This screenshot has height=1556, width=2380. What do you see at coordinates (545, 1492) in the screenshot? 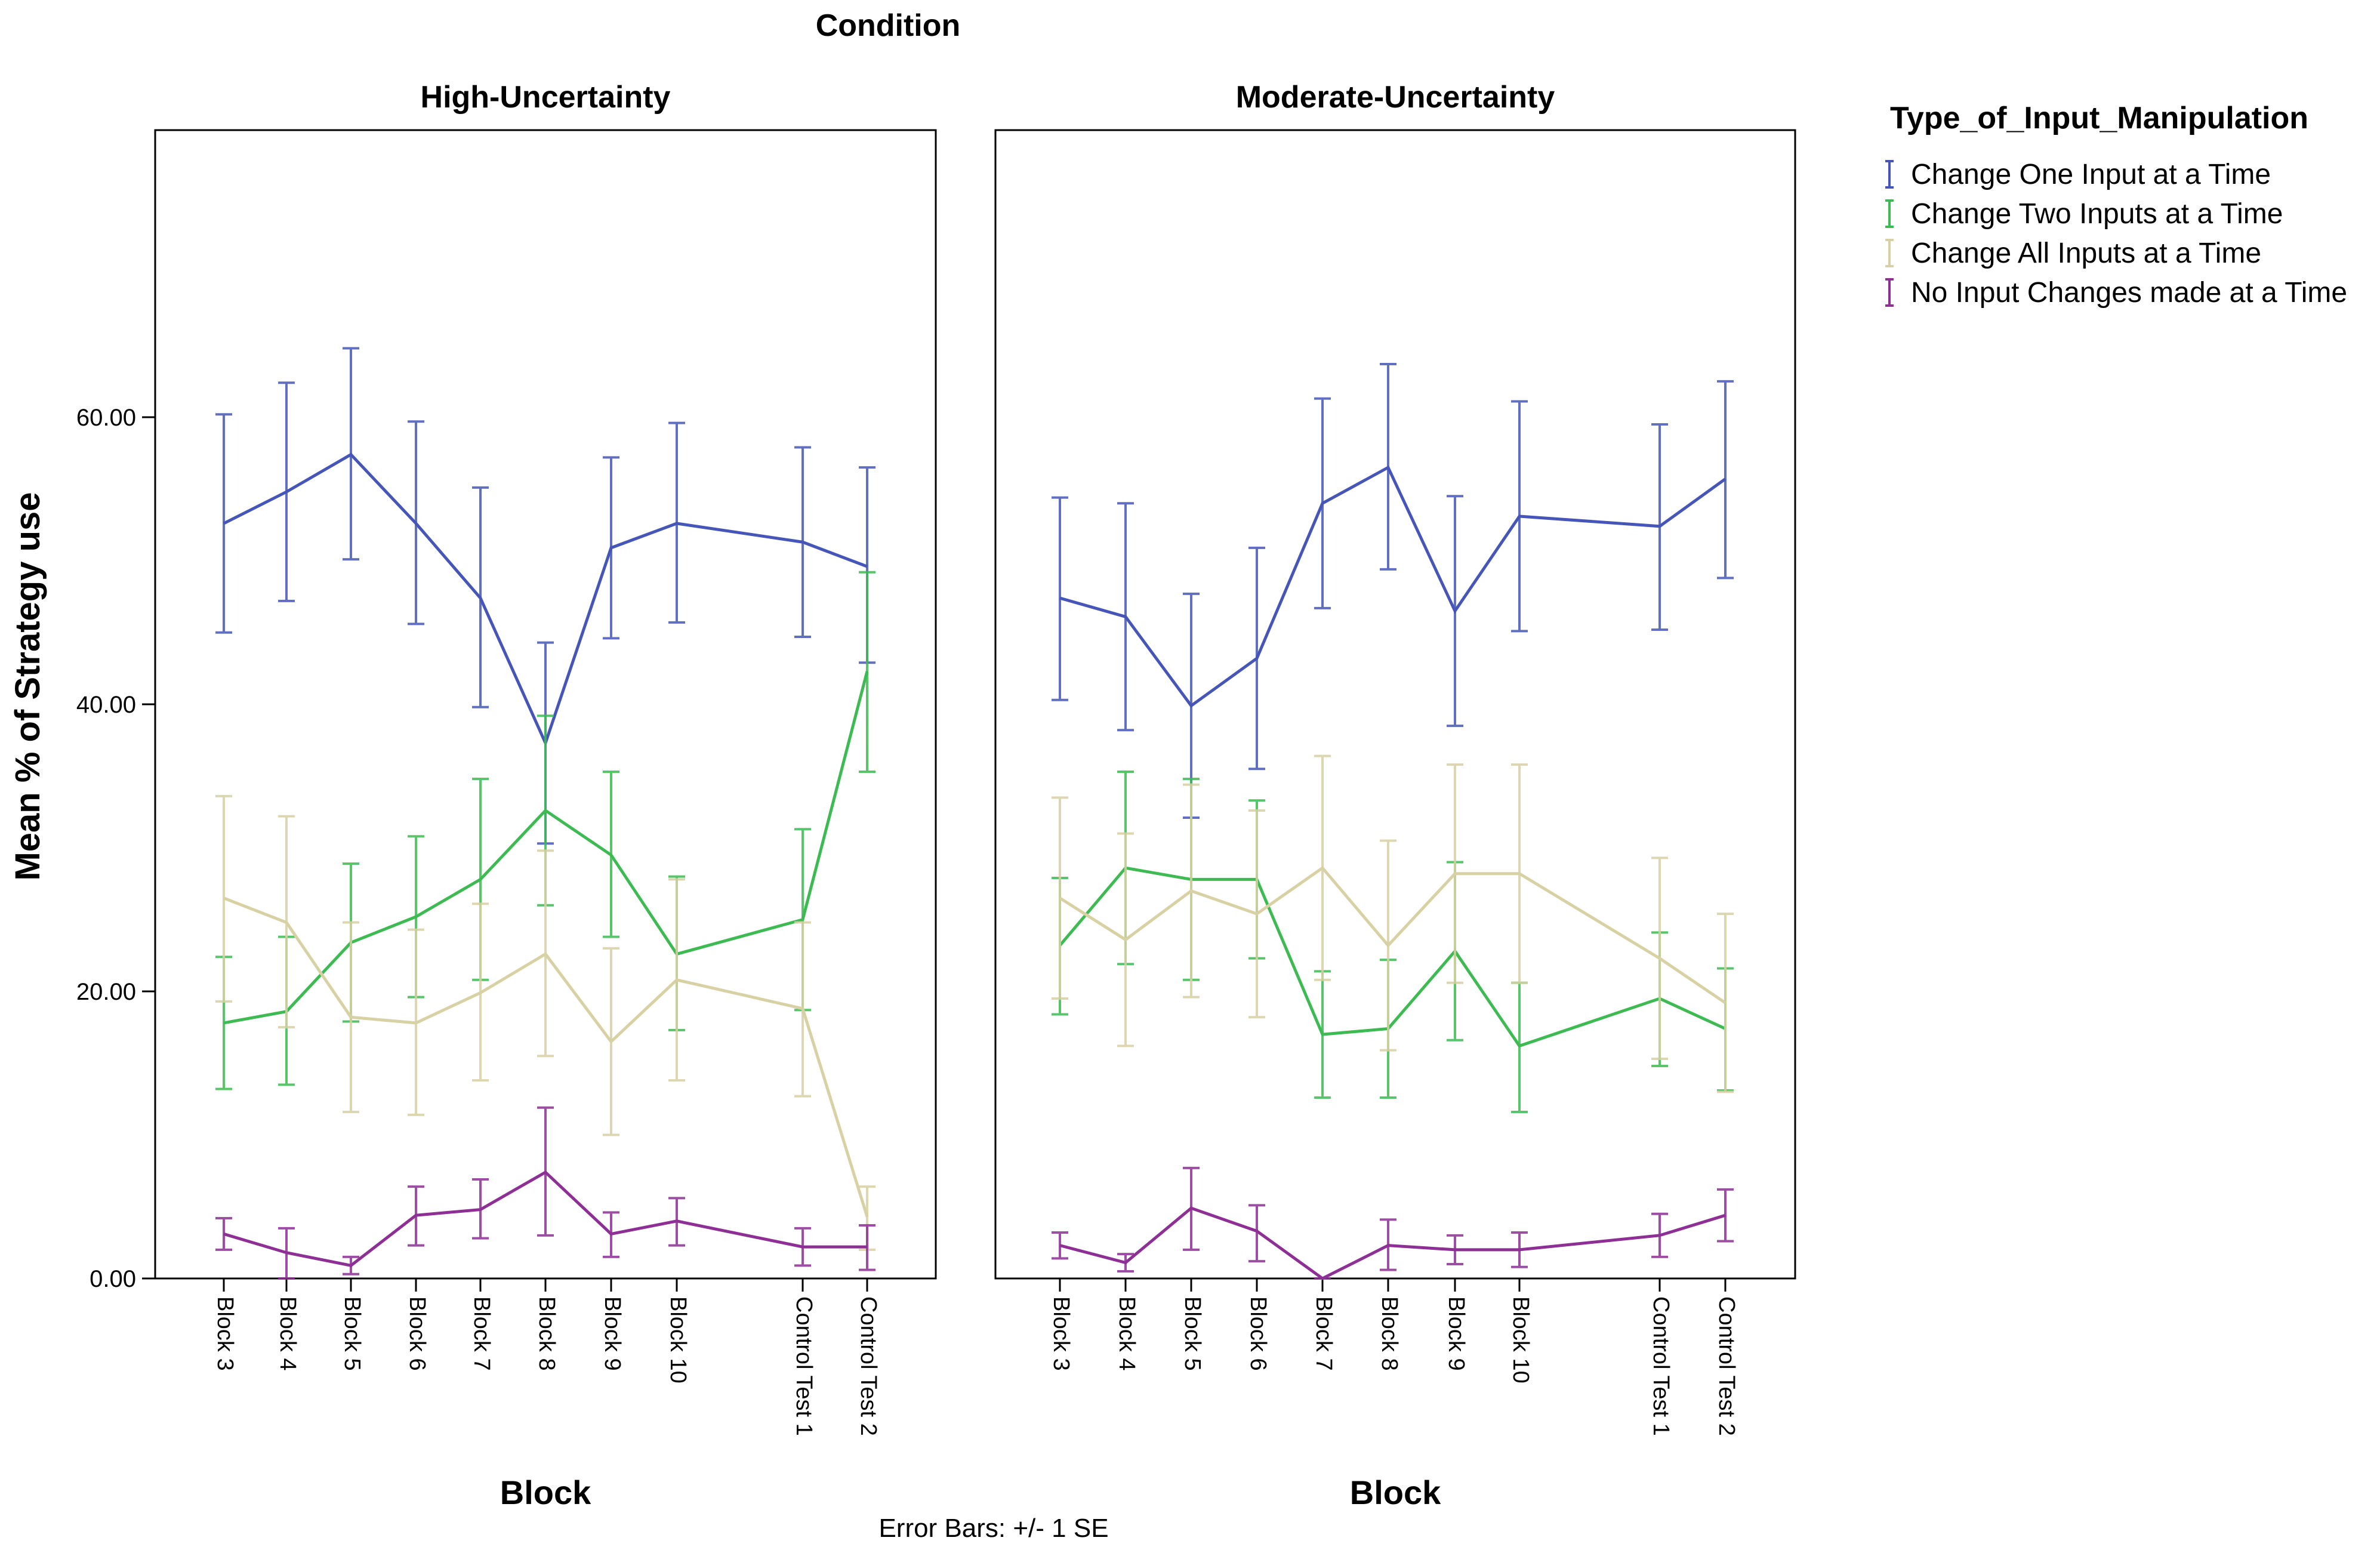
I see `x-axis-label: Block` at bounding box center [545, 1492].